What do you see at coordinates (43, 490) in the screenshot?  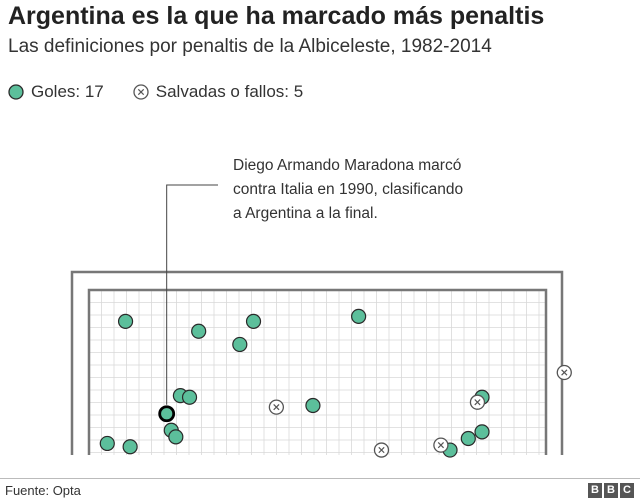 I see `source-label: Fuente: Opta` at bounding box center [43, 490].